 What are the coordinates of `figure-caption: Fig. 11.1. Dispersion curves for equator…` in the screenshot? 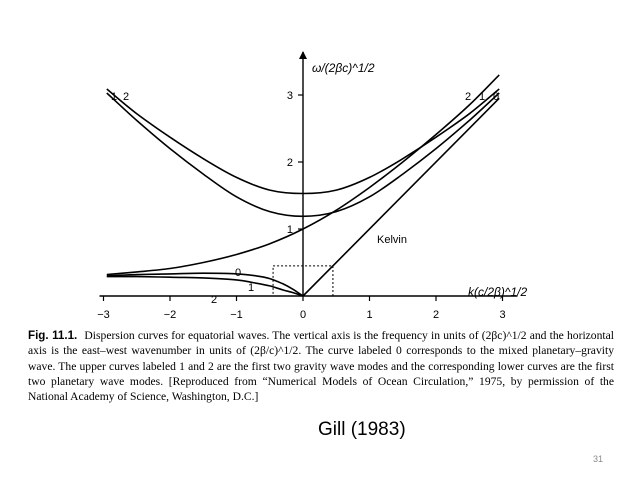 It's located at (321, 366).